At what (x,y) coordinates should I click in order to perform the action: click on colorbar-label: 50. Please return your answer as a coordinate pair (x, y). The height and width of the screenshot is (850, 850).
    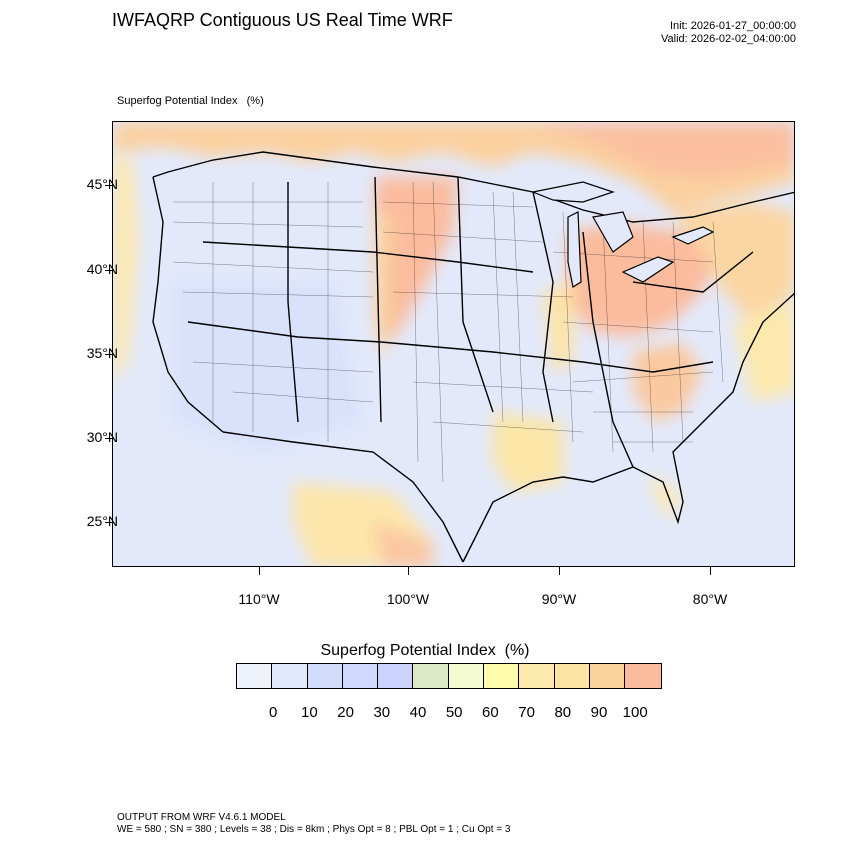
    Looking at the image, I should click on (454, 712).